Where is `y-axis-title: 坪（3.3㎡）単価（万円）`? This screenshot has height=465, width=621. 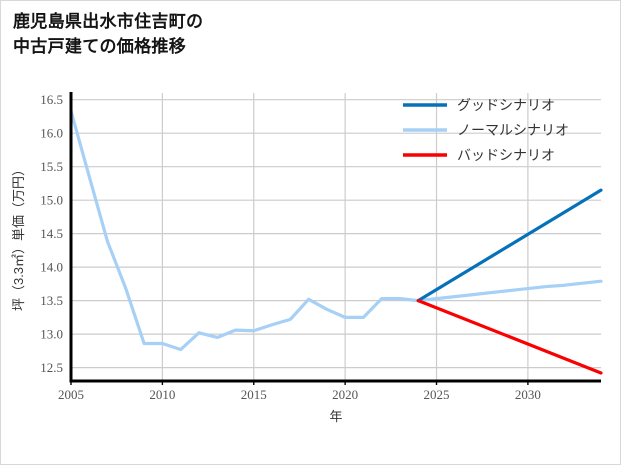 y-axis-title: 坪（3.3㎡）単価（万円） is located at coordinates (18, 237).